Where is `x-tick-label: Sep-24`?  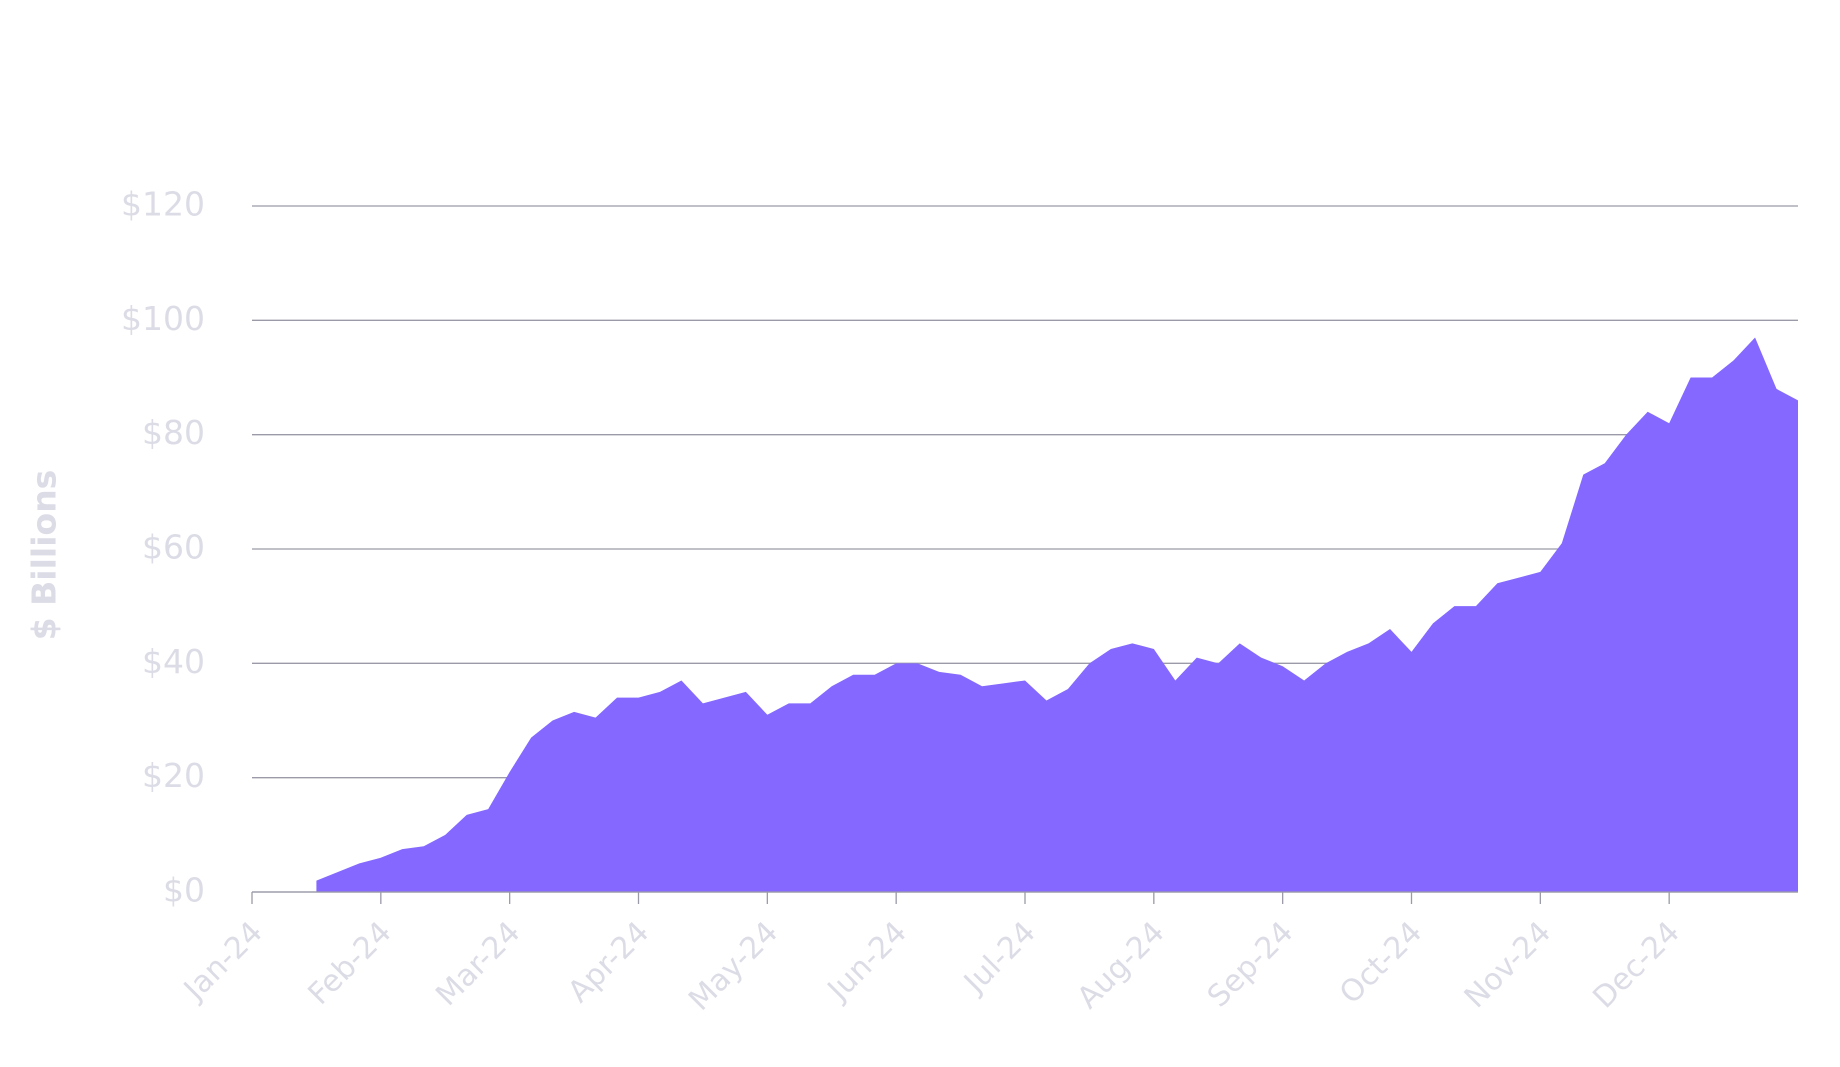 x-tick-label: Sep-24 is located at coordinates (1250, 964).